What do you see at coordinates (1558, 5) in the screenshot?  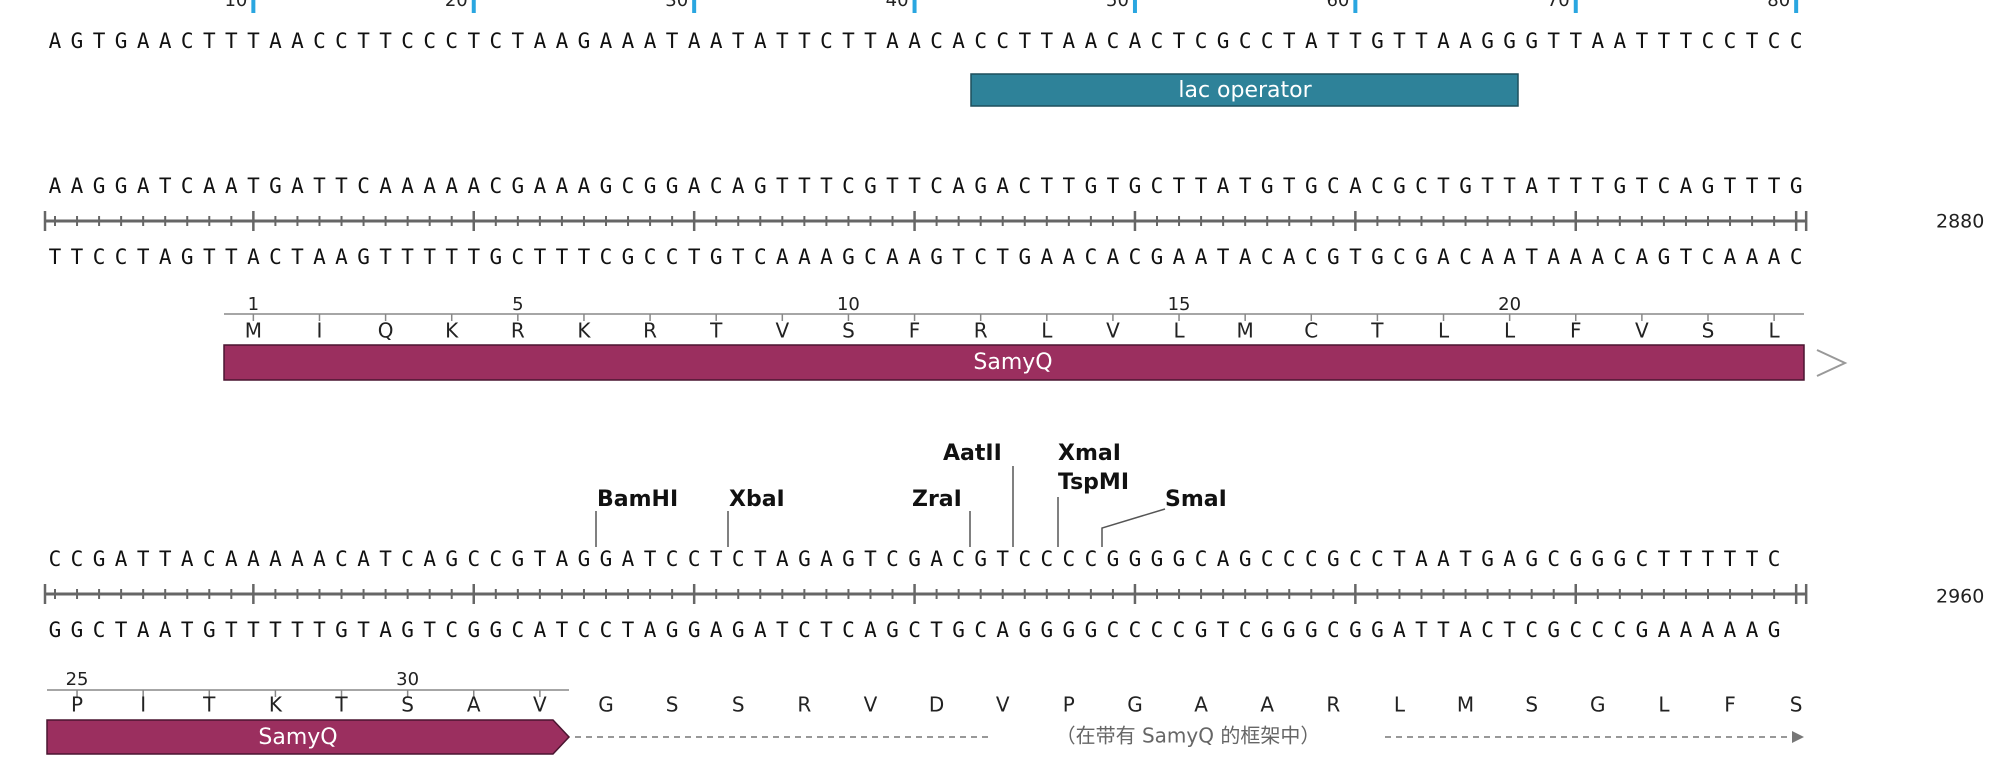 I see `ruler-number: 70` at bounding box center [1558, 5].